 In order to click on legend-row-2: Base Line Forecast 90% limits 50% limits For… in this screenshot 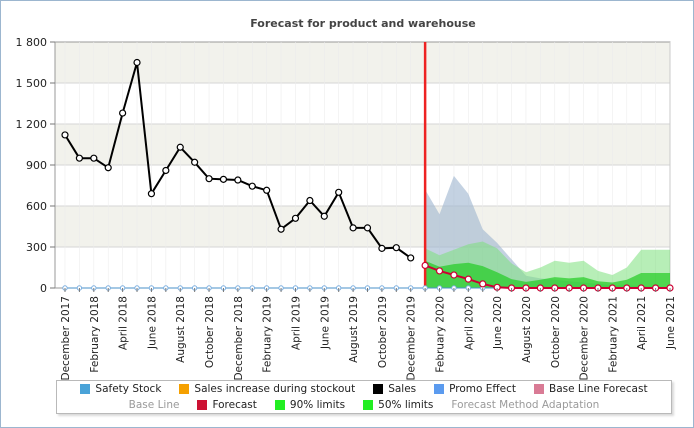, I will do `click(364, 405)`.